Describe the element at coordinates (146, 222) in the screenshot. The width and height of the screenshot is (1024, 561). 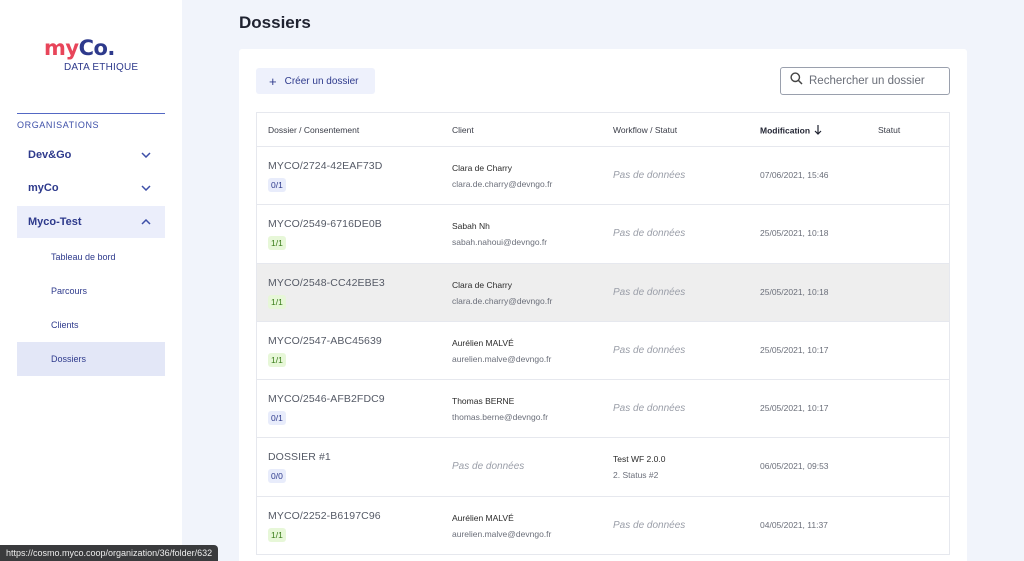
I see `chevron-up-icon` at that location.